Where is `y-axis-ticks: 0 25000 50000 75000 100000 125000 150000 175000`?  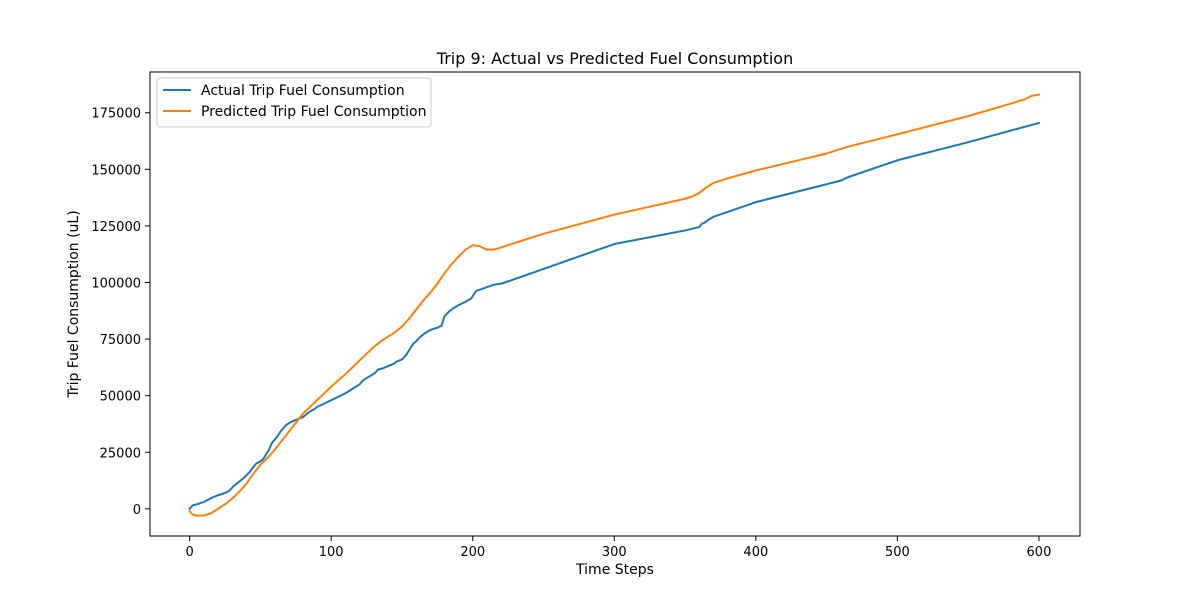
y-axis-ticks: 0 25000 50000 75000 100000 125000 150000 175000 is located at coordinates (120, 312).